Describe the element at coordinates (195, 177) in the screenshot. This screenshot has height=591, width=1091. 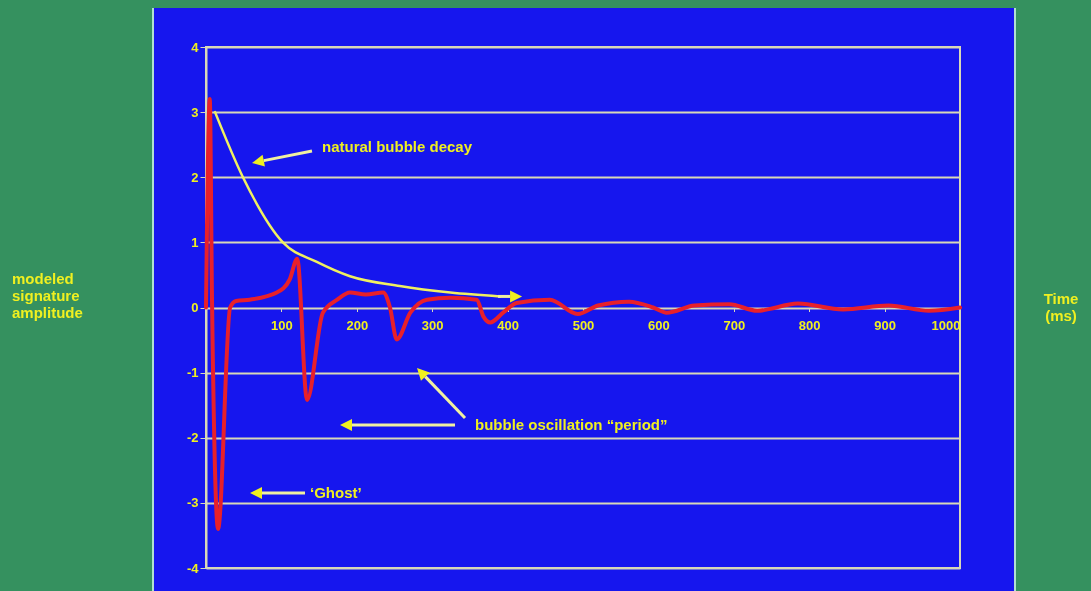
I see `y-tick-label: 2` at that location.